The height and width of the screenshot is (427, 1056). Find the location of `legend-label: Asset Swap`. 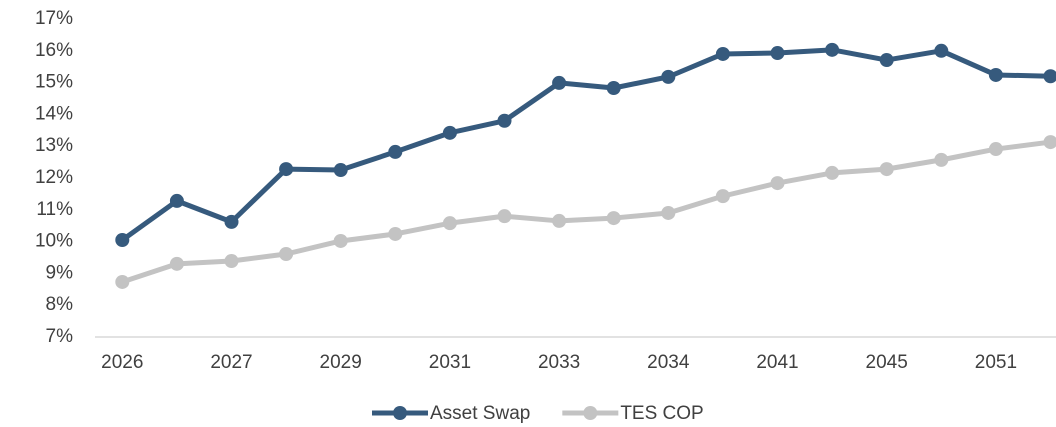

legend-label: Asset Swap is located at coordinates (480, 413).